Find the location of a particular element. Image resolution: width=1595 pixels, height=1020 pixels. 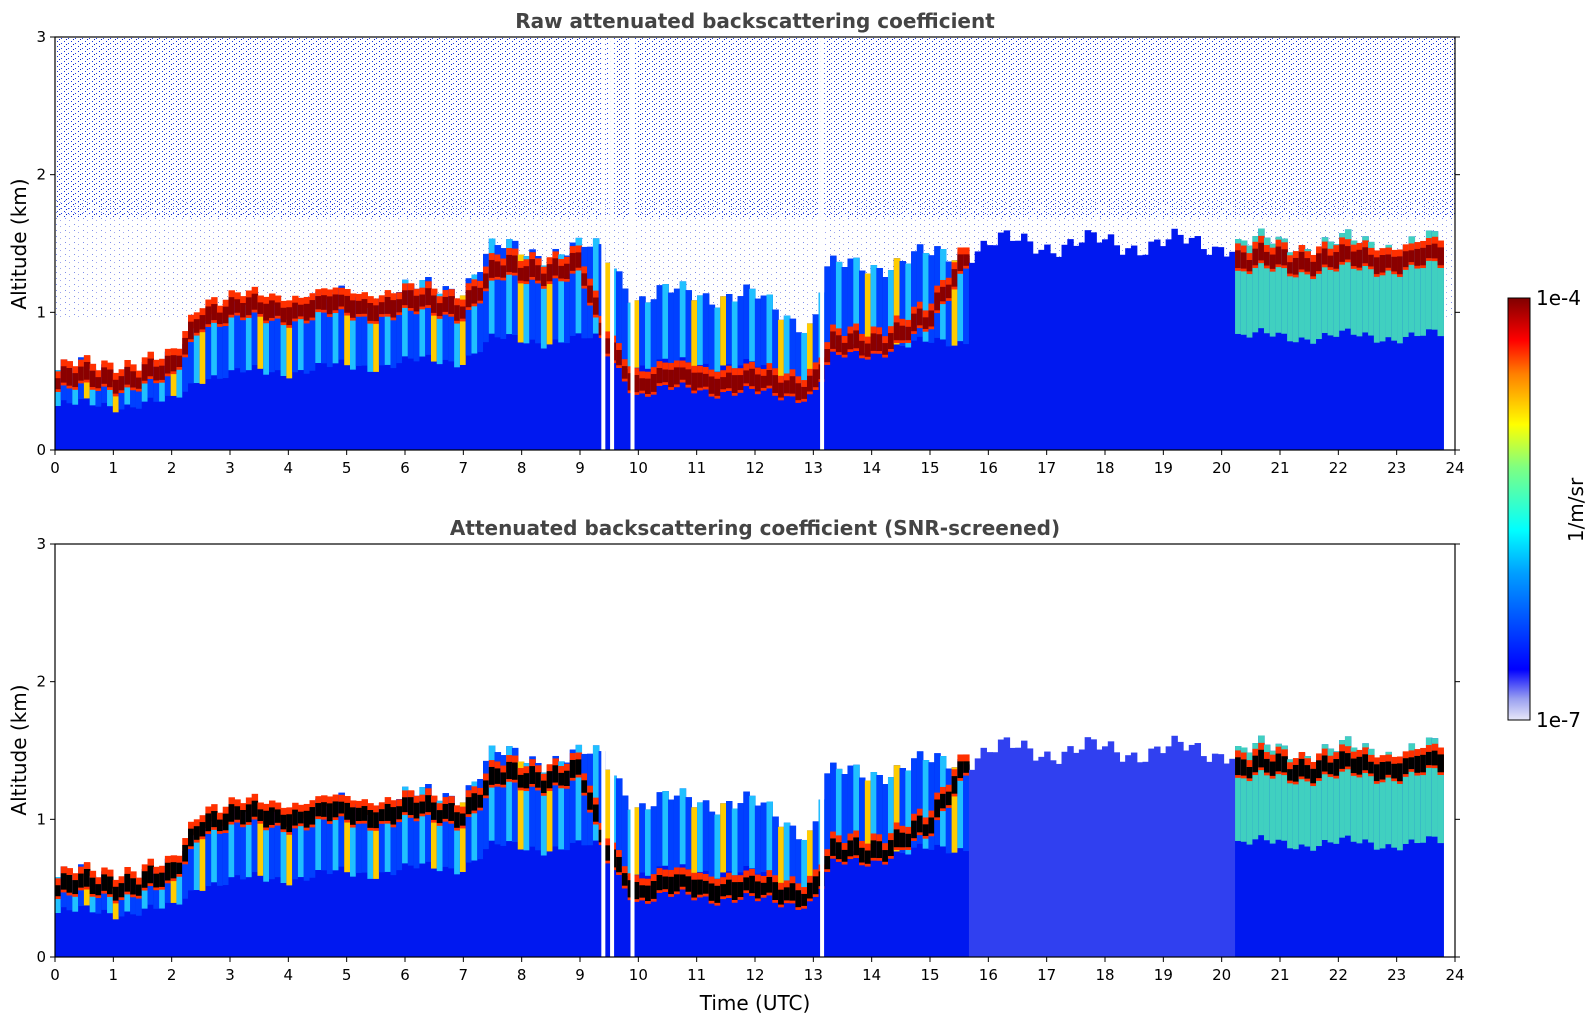

x-tick-label: 22 is located at coordinates (1338, 468).